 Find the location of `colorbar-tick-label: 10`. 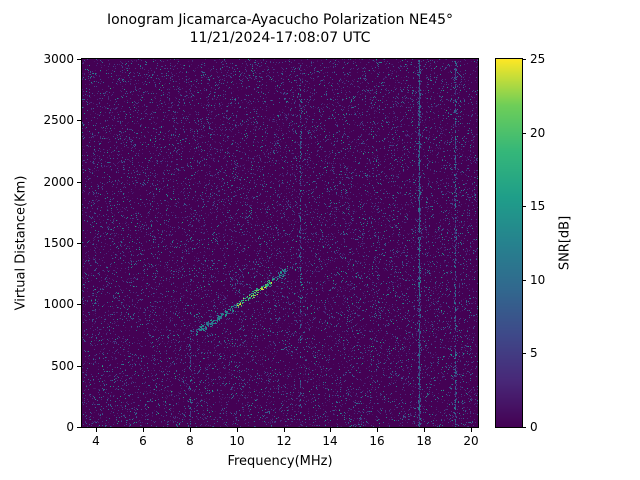

colorbar-tick-label: 10 is located at coordinates (538, 280).